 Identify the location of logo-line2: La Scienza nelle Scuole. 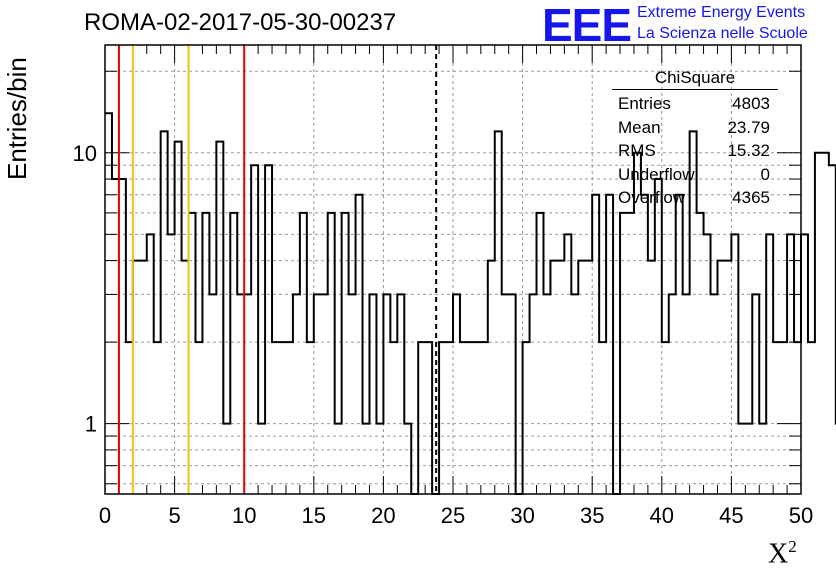
(722, 33).